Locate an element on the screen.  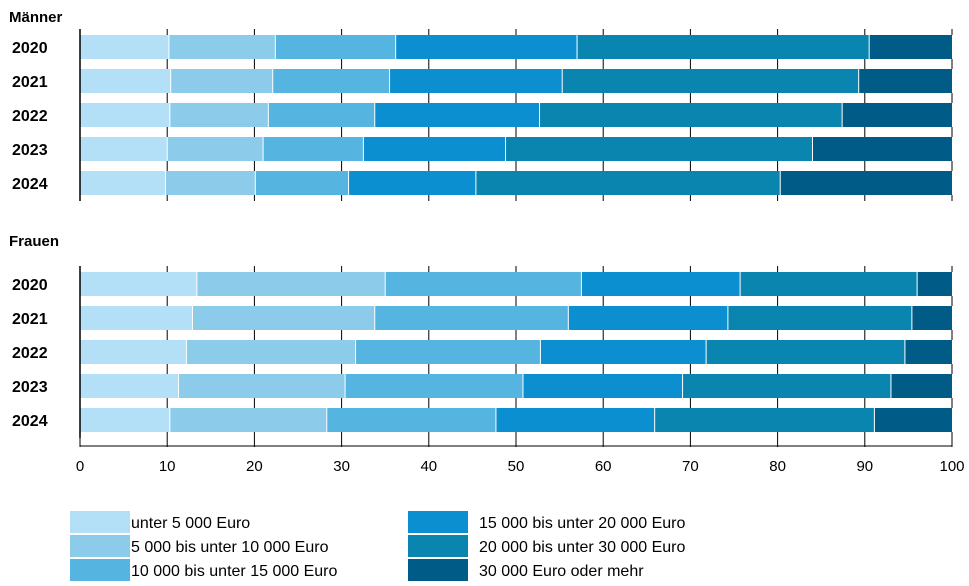
x-tick-label: 90 is located at coordinates (864, 466).